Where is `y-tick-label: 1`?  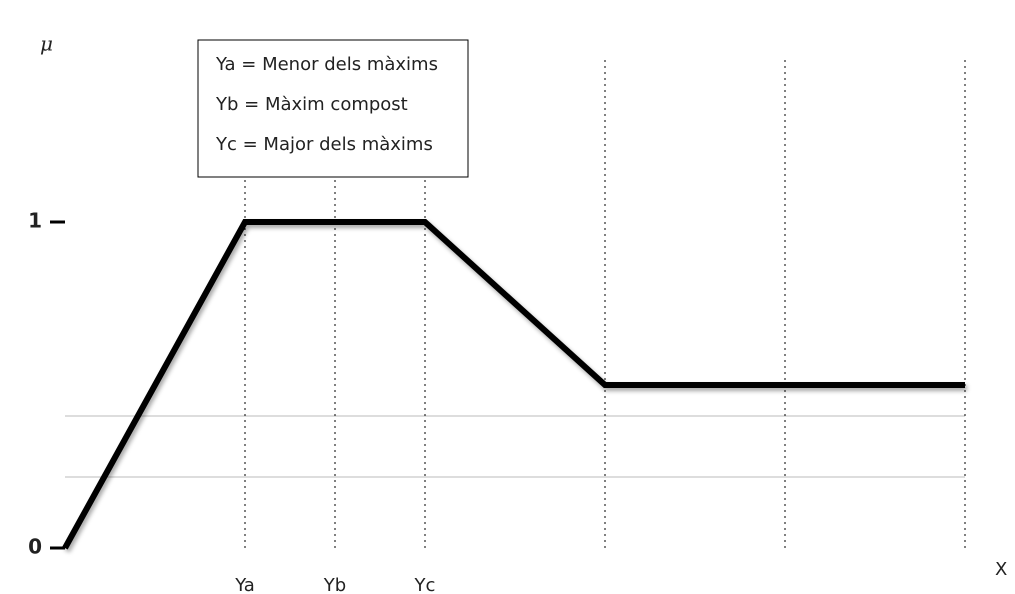
y-tick-label: 1 is located at coordinates (35, 221).